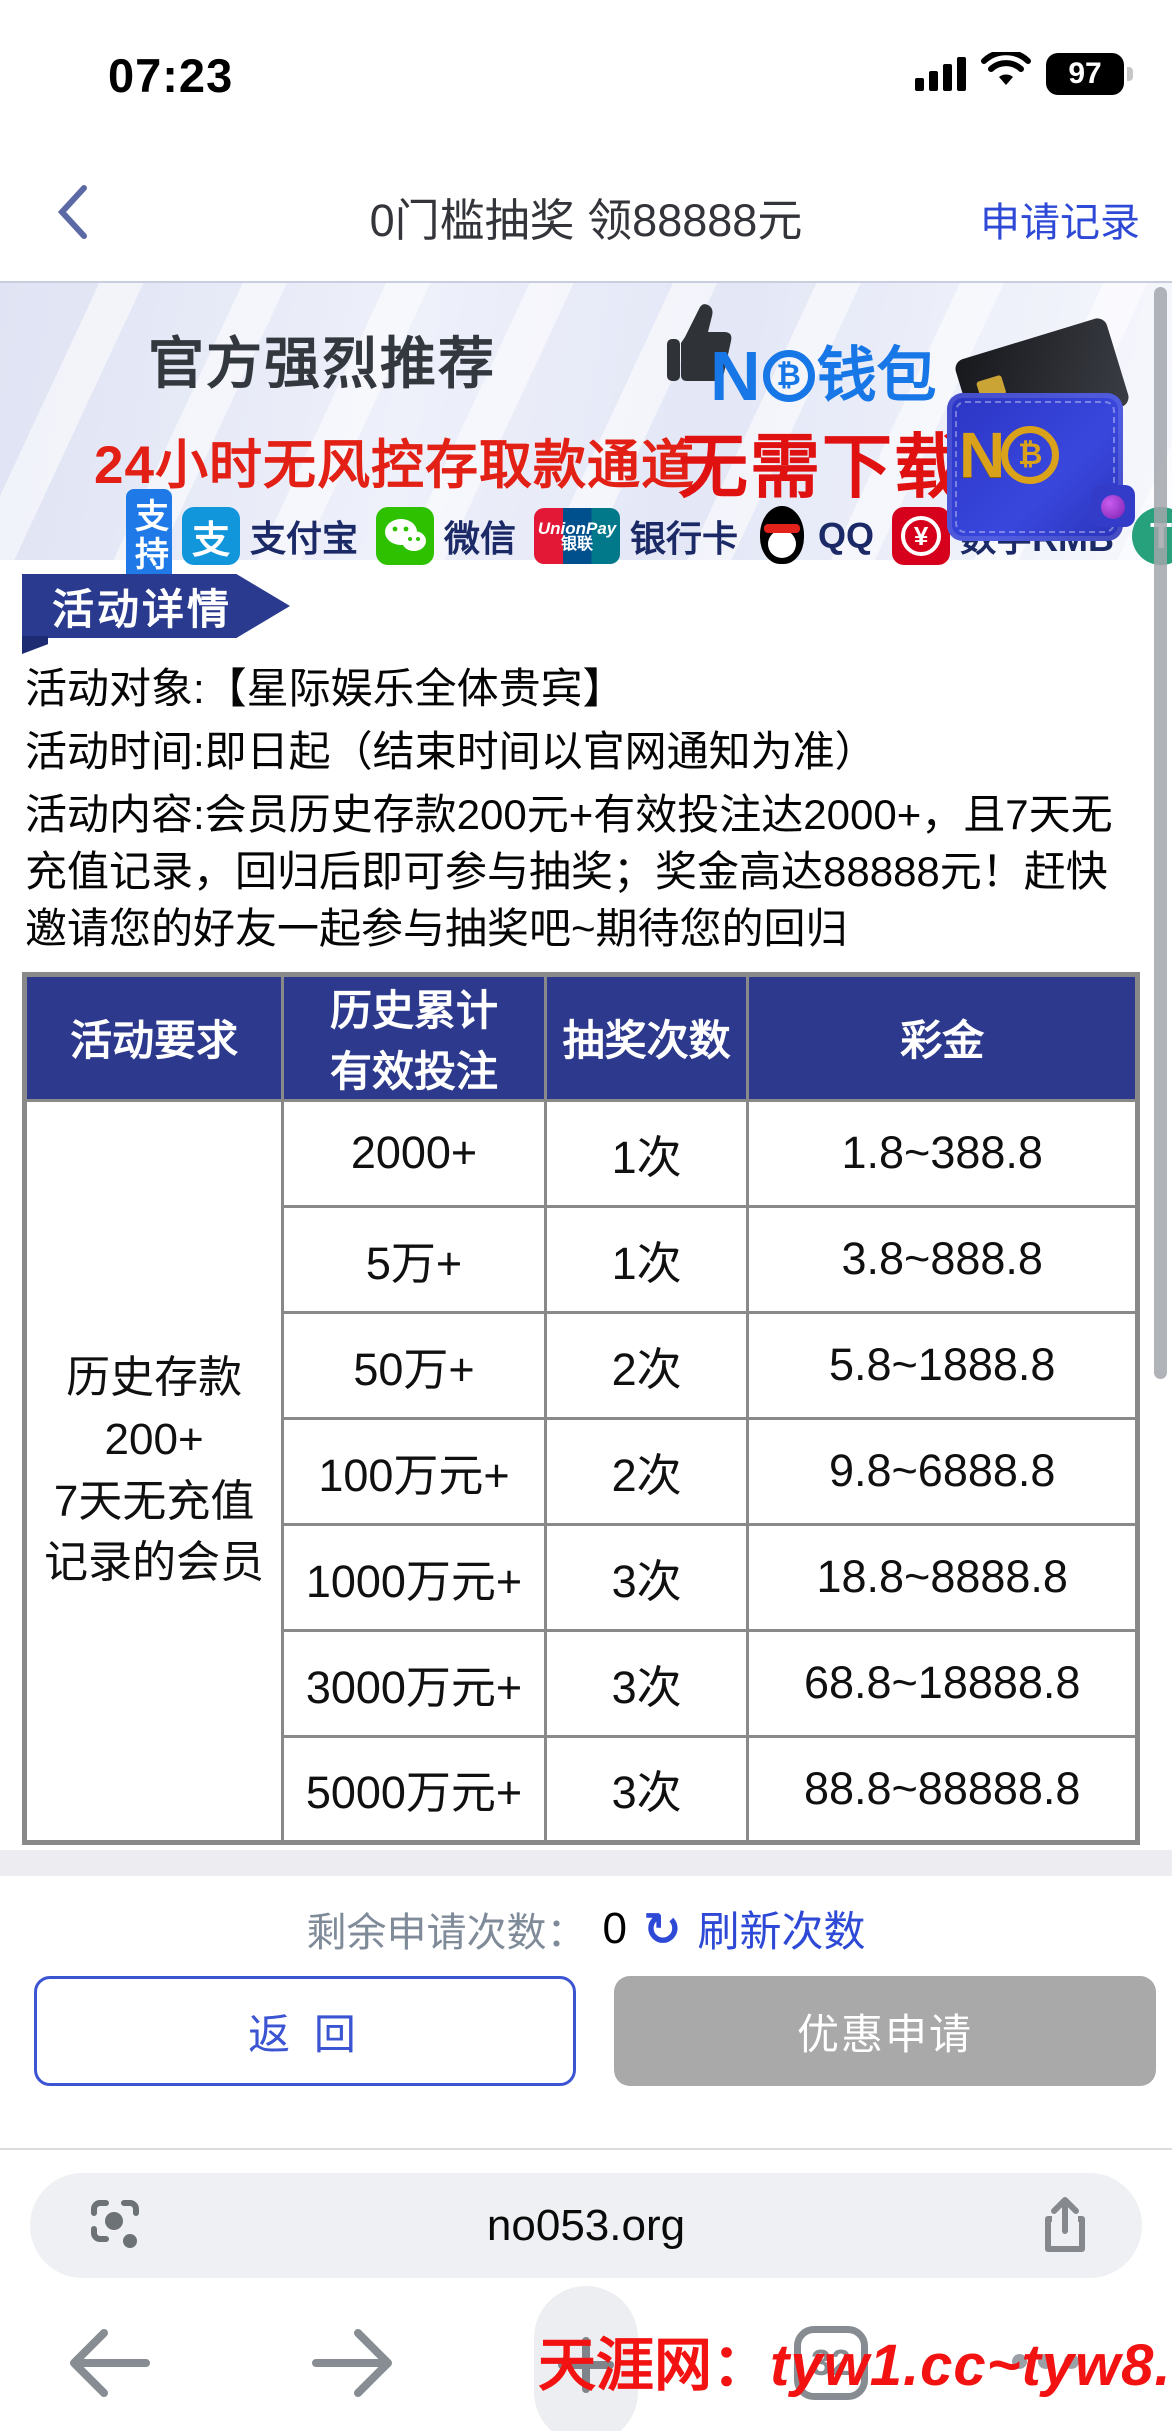  I want to click on unionpay-cn: 银联, so click(577, 544).